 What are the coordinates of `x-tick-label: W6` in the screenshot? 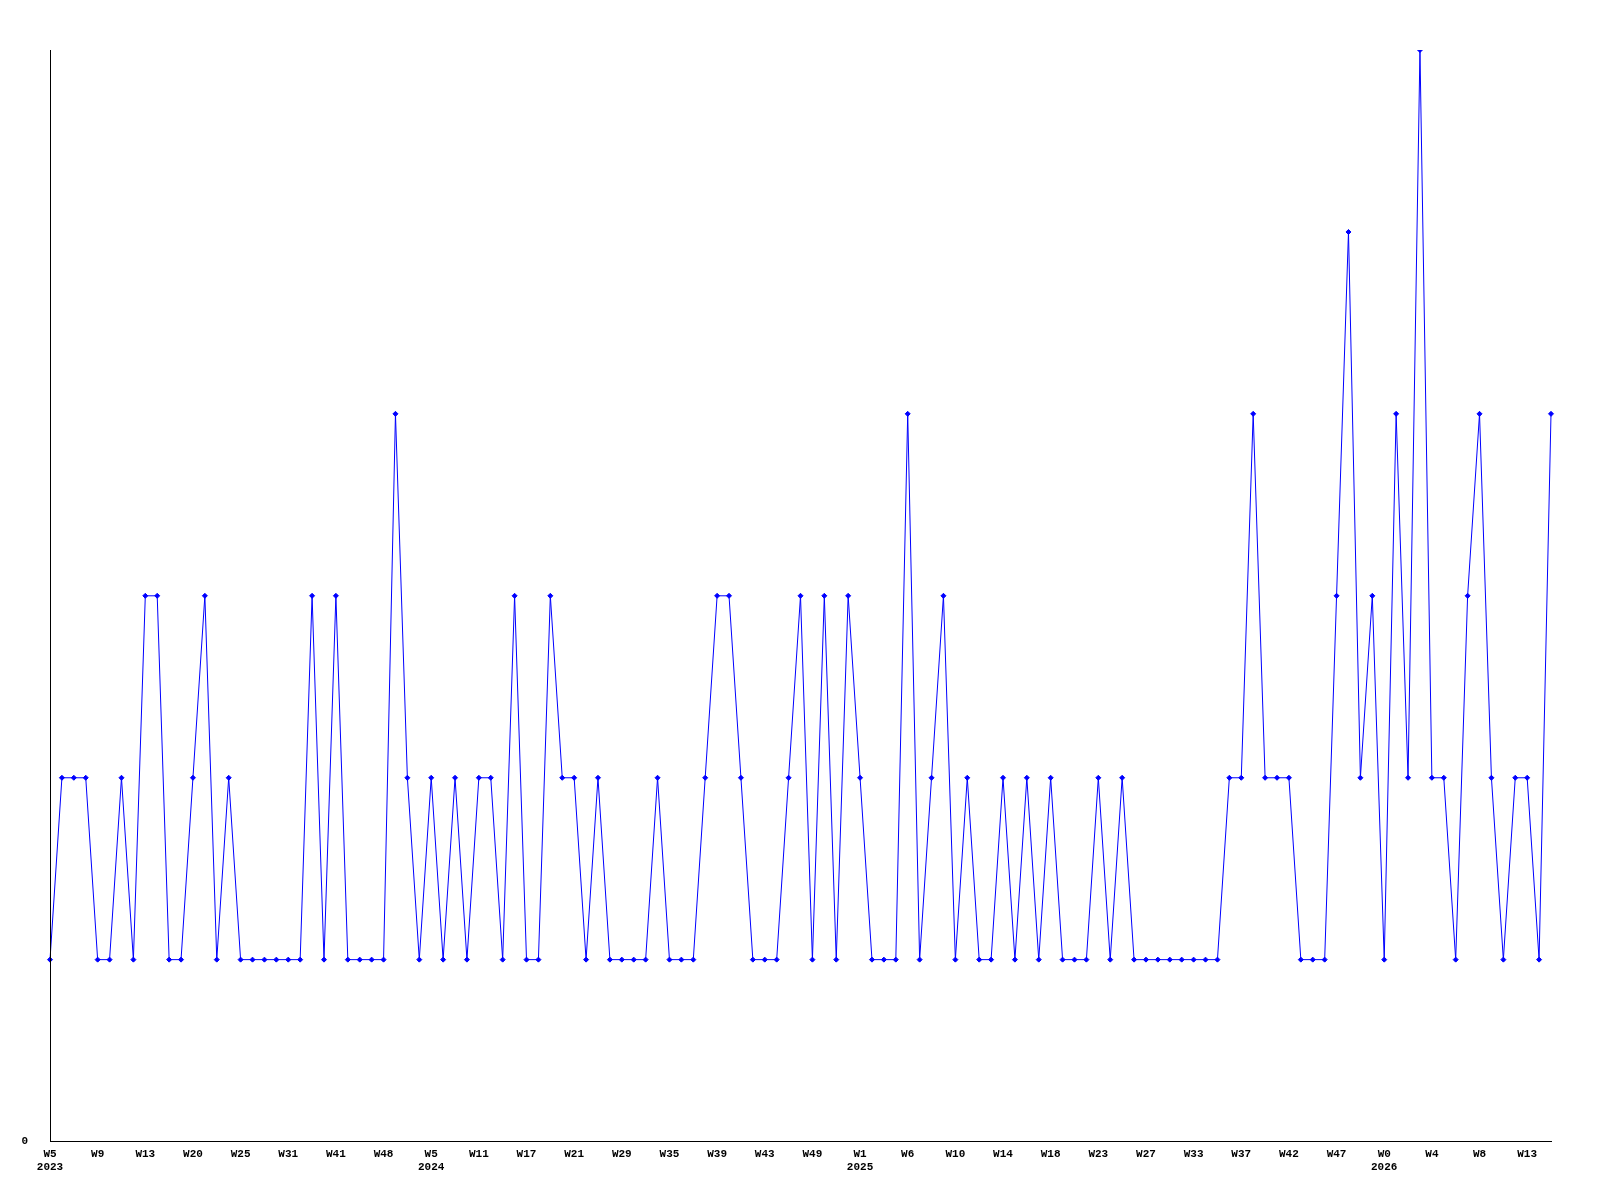 It's located at (908, 1153).